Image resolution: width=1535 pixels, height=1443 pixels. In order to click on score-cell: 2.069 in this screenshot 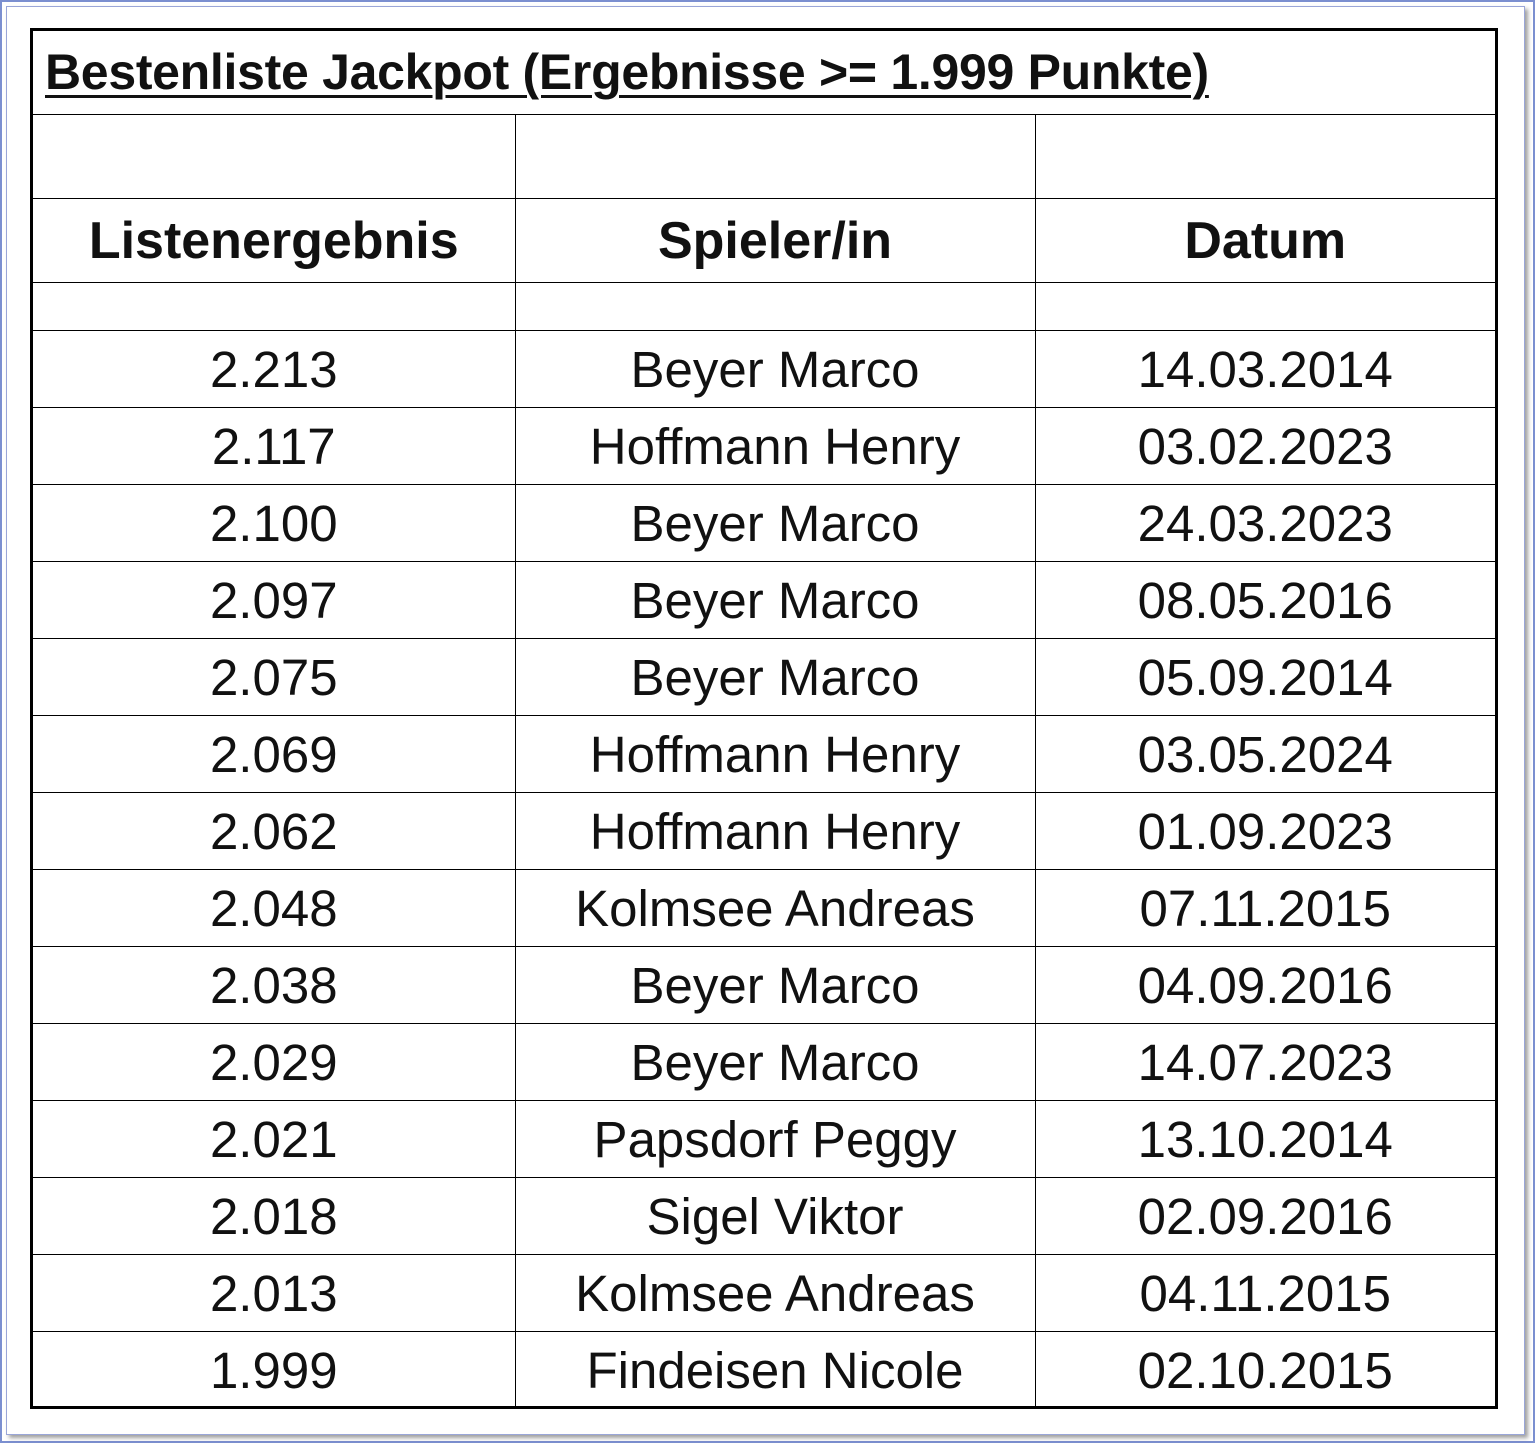, I will do `click(274, 754)`.